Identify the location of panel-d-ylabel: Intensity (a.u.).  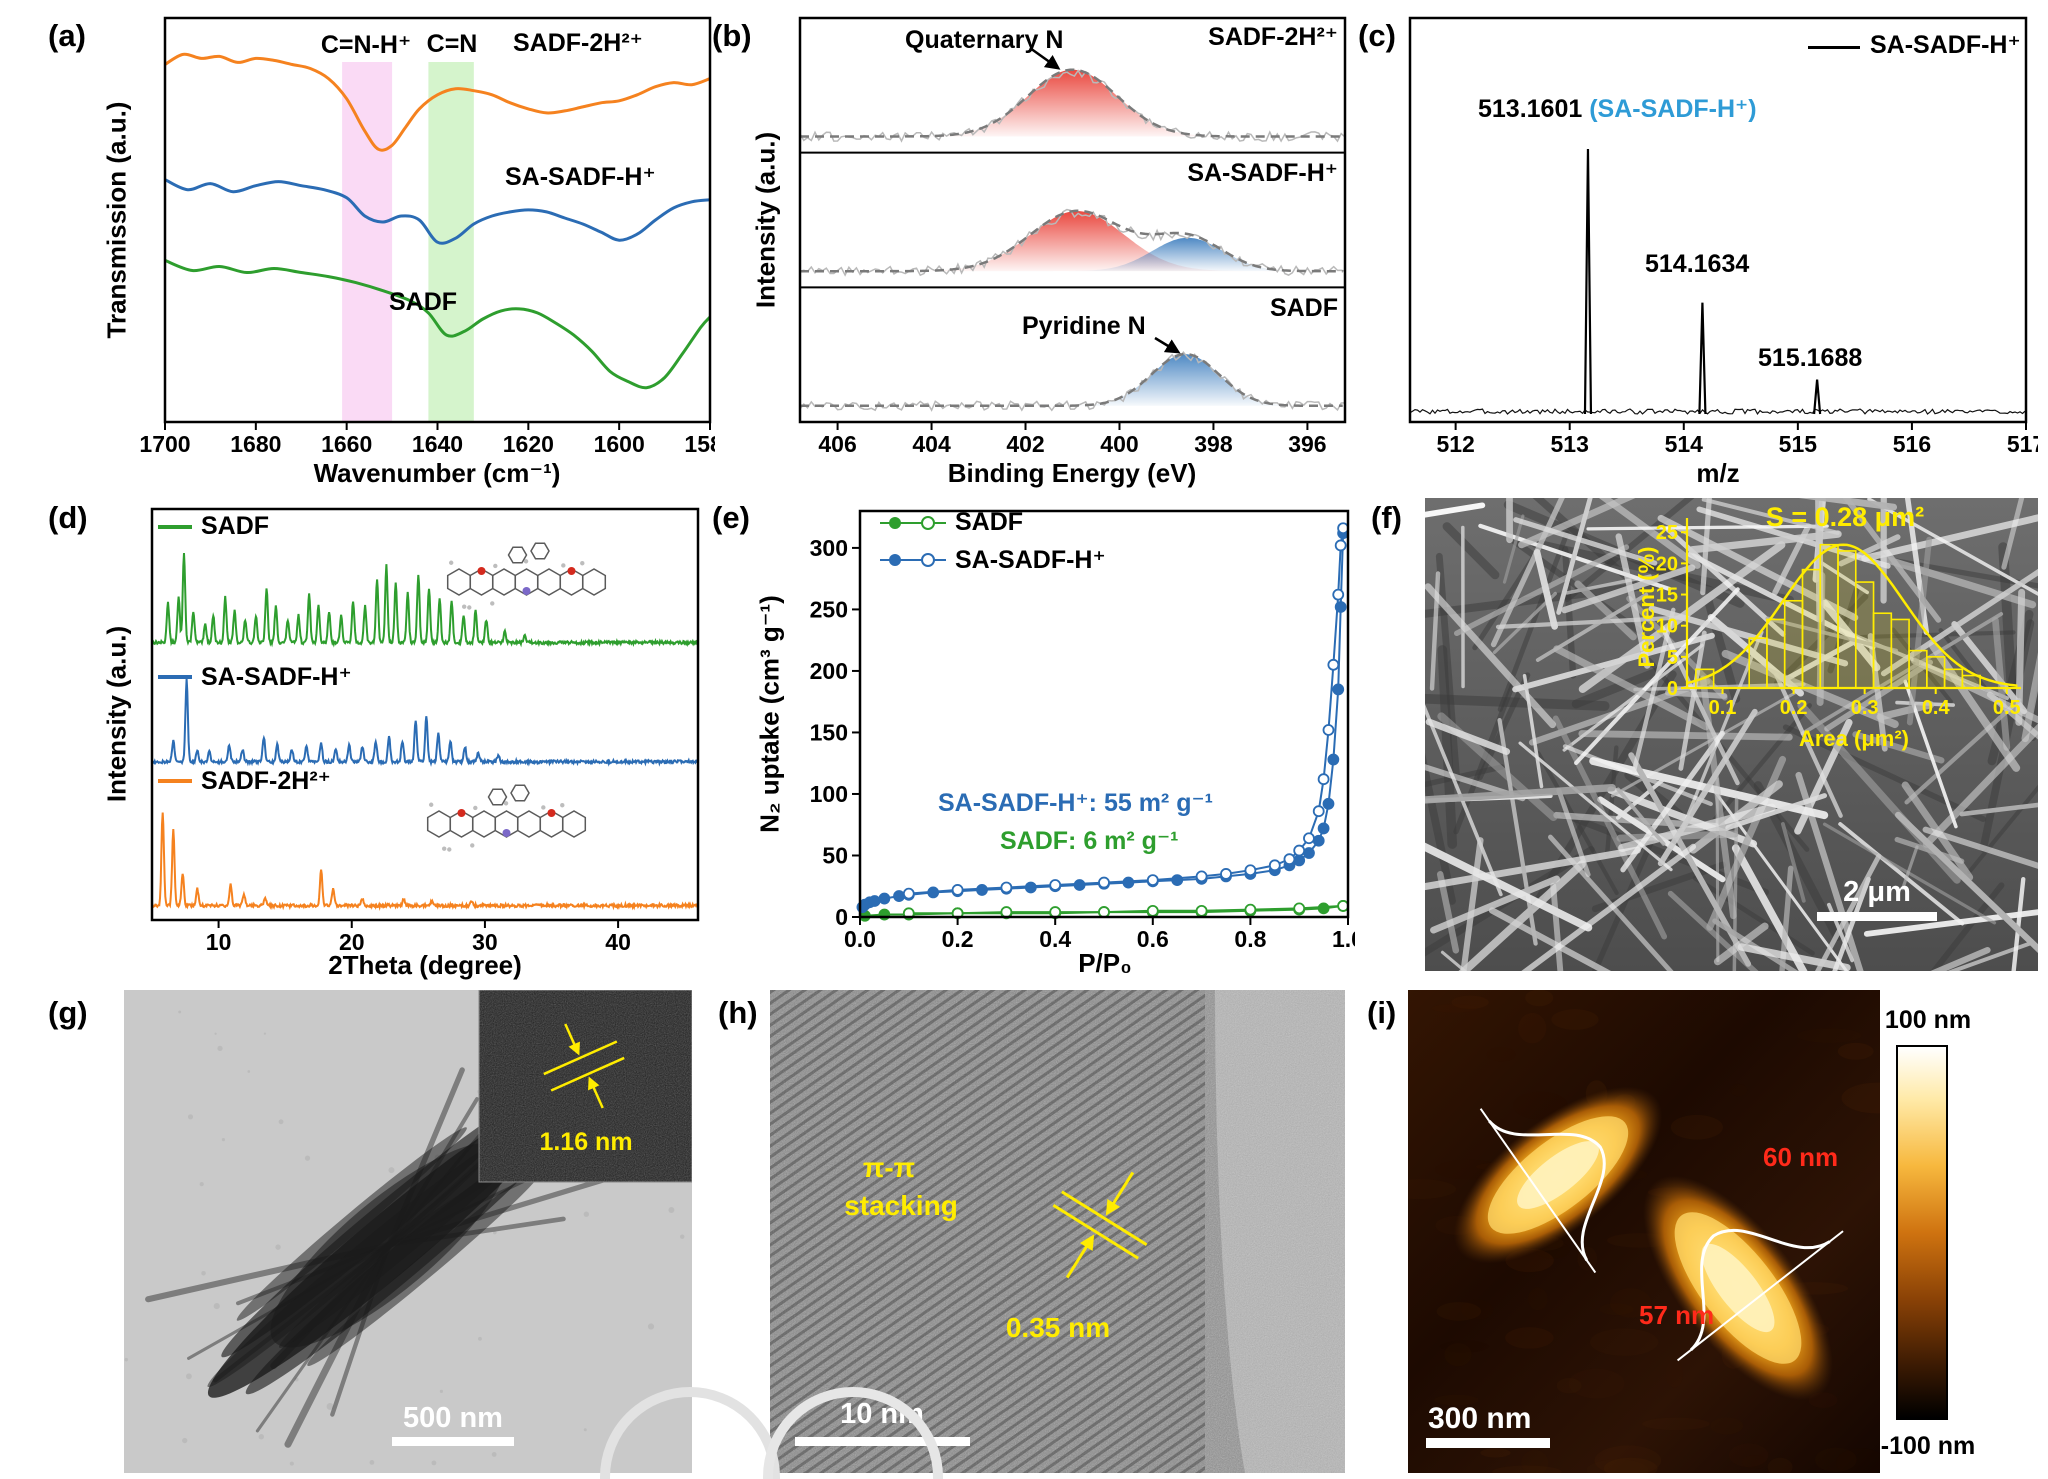
(116, 714).